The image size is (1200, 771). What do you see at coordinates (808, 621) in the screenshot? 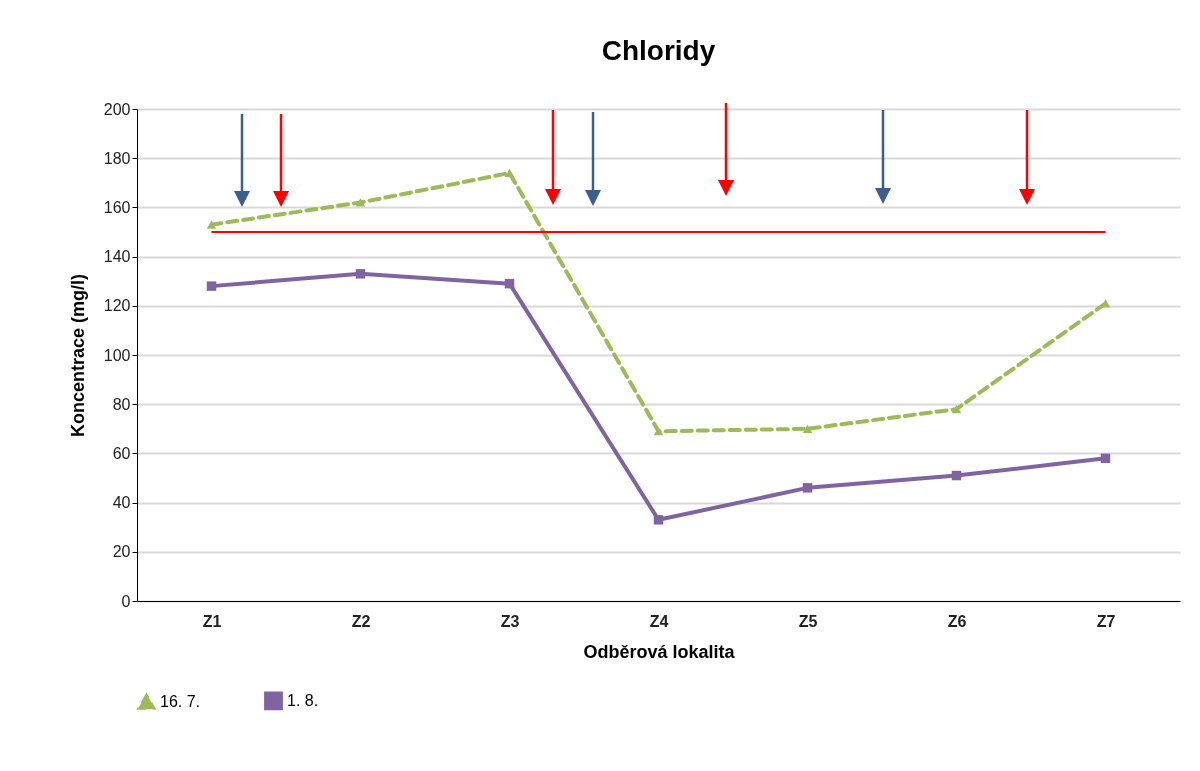
I see `x-tick-label: Z5` at bounding box center [808, 621].